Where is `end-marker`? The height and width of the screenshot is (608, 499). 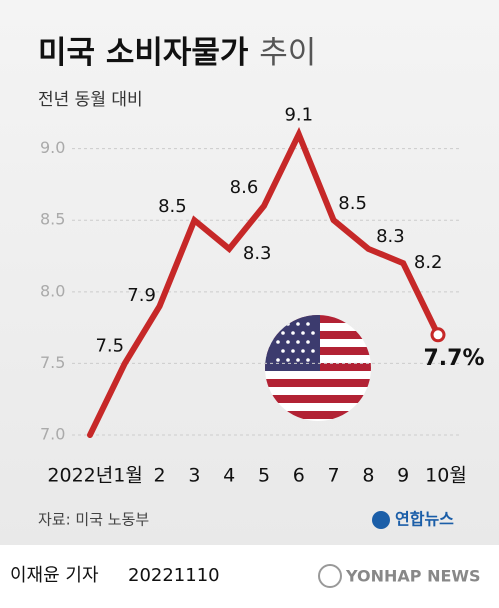 end-marker is located at coordinates (438, 335).